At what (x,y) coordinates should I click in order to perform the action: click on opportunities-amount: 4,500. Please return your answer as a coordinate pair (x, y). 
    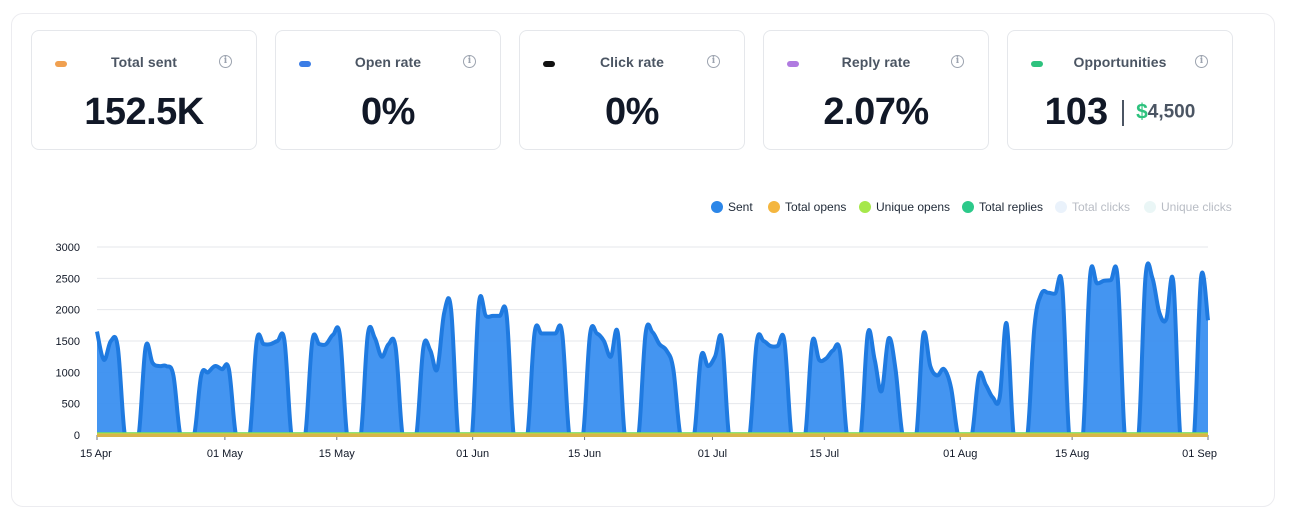
    Looking at the image, I should click on (1171, 112).